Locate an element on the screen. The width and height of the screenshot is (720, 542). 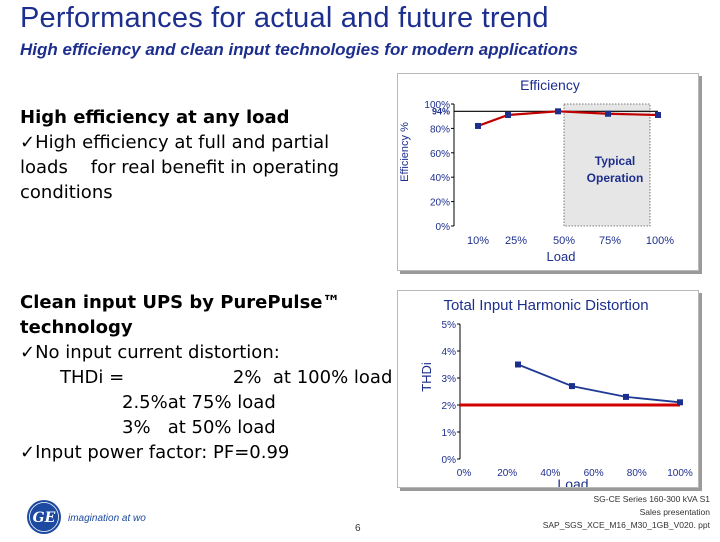
thdi-y-tick-label: 1% is located at coordinates (449, 433).